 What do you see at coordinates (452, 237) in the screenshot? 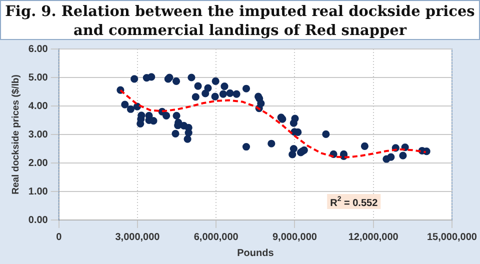
I see `x-tick-label: 15,000,000` at bounding box center [452, 237].